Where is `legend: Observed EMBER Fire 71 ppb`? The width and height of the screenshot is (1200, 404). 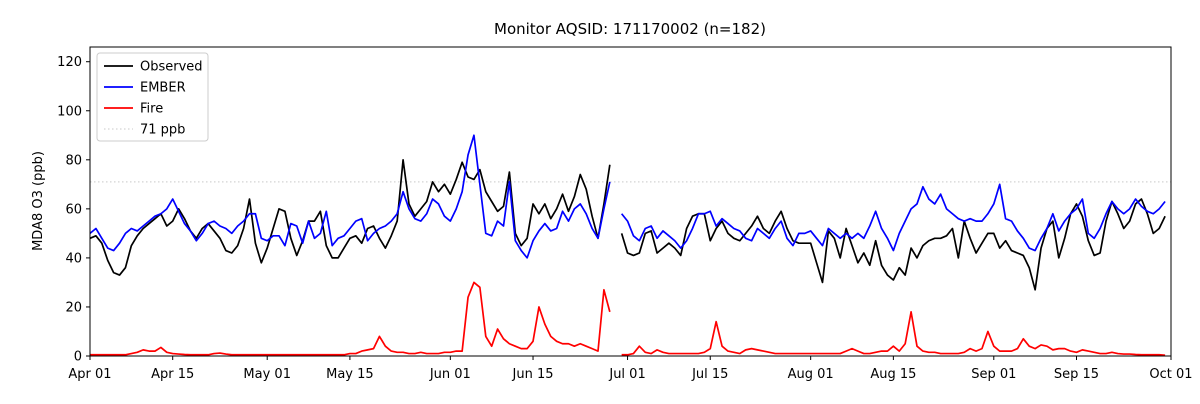 legend: Observed EMBER Fire 71 ppb is located at coordinates (152, 97).